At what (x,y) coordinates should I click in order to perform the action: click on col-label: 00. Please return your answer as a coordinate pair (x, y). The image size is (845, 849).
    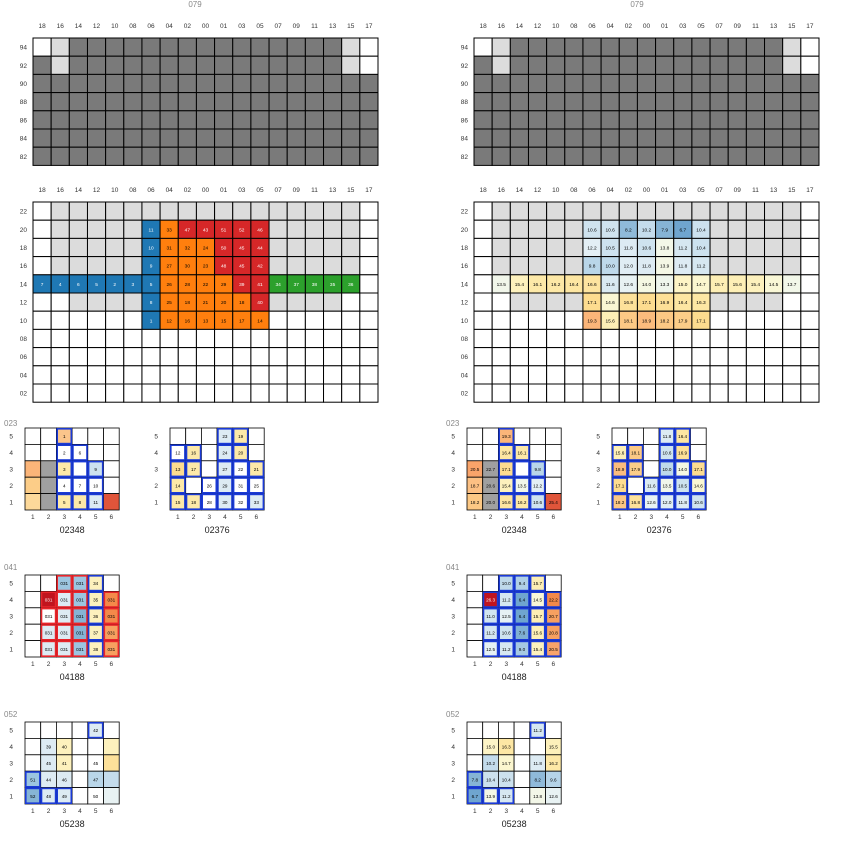
    Looking at the image, I should click on (206, 26).